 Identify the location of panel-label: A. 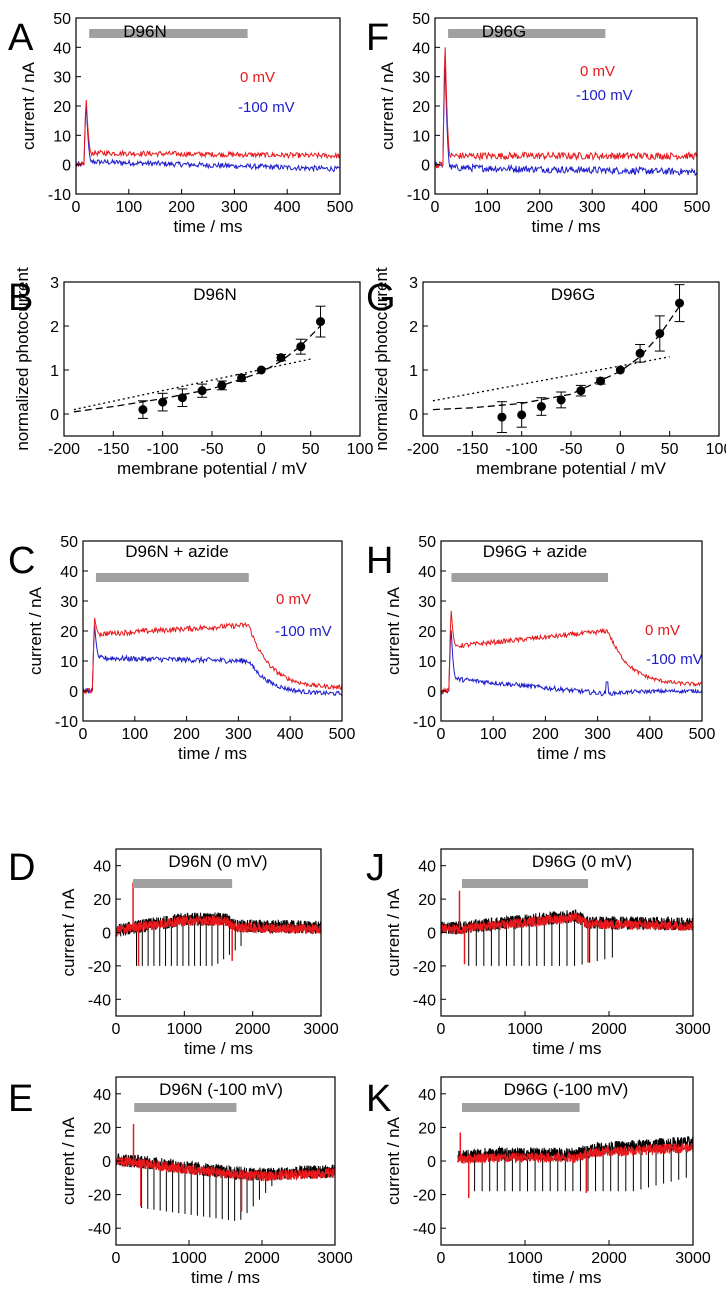
(21, 38).